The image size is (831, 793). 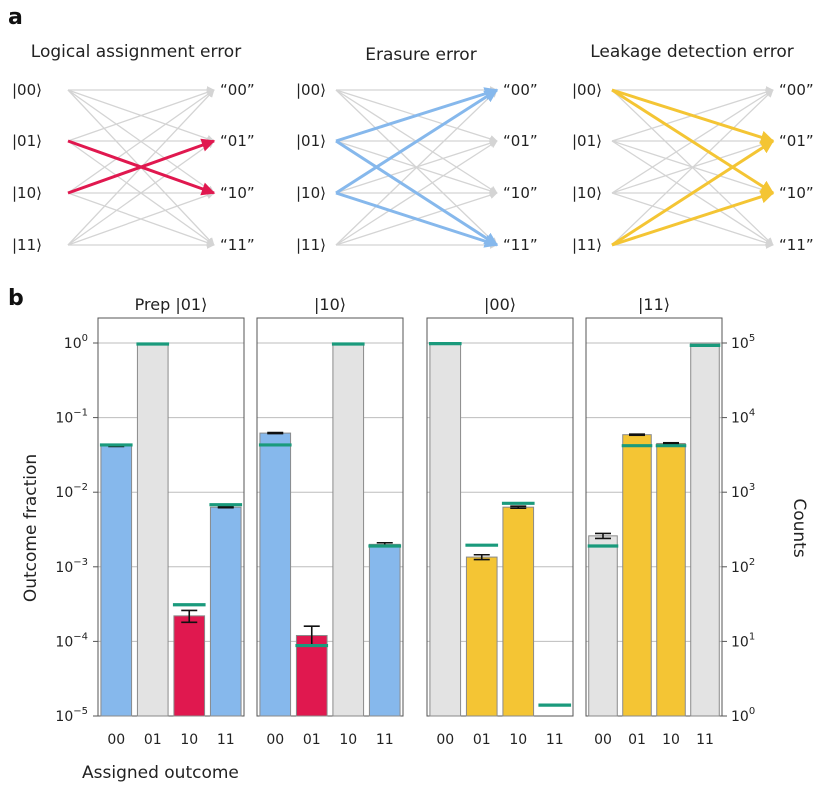 I want to click on subplot-title: |10⟩, so click(x=330, y=304).